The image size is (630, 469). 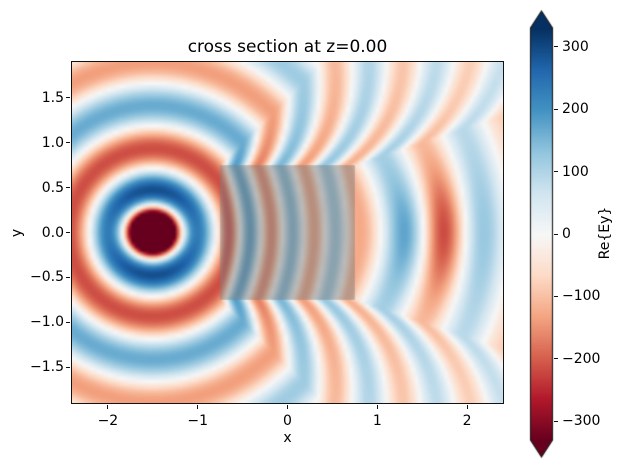 I want to click on y-tick-label: 1.0, so click(x=52, y=142).